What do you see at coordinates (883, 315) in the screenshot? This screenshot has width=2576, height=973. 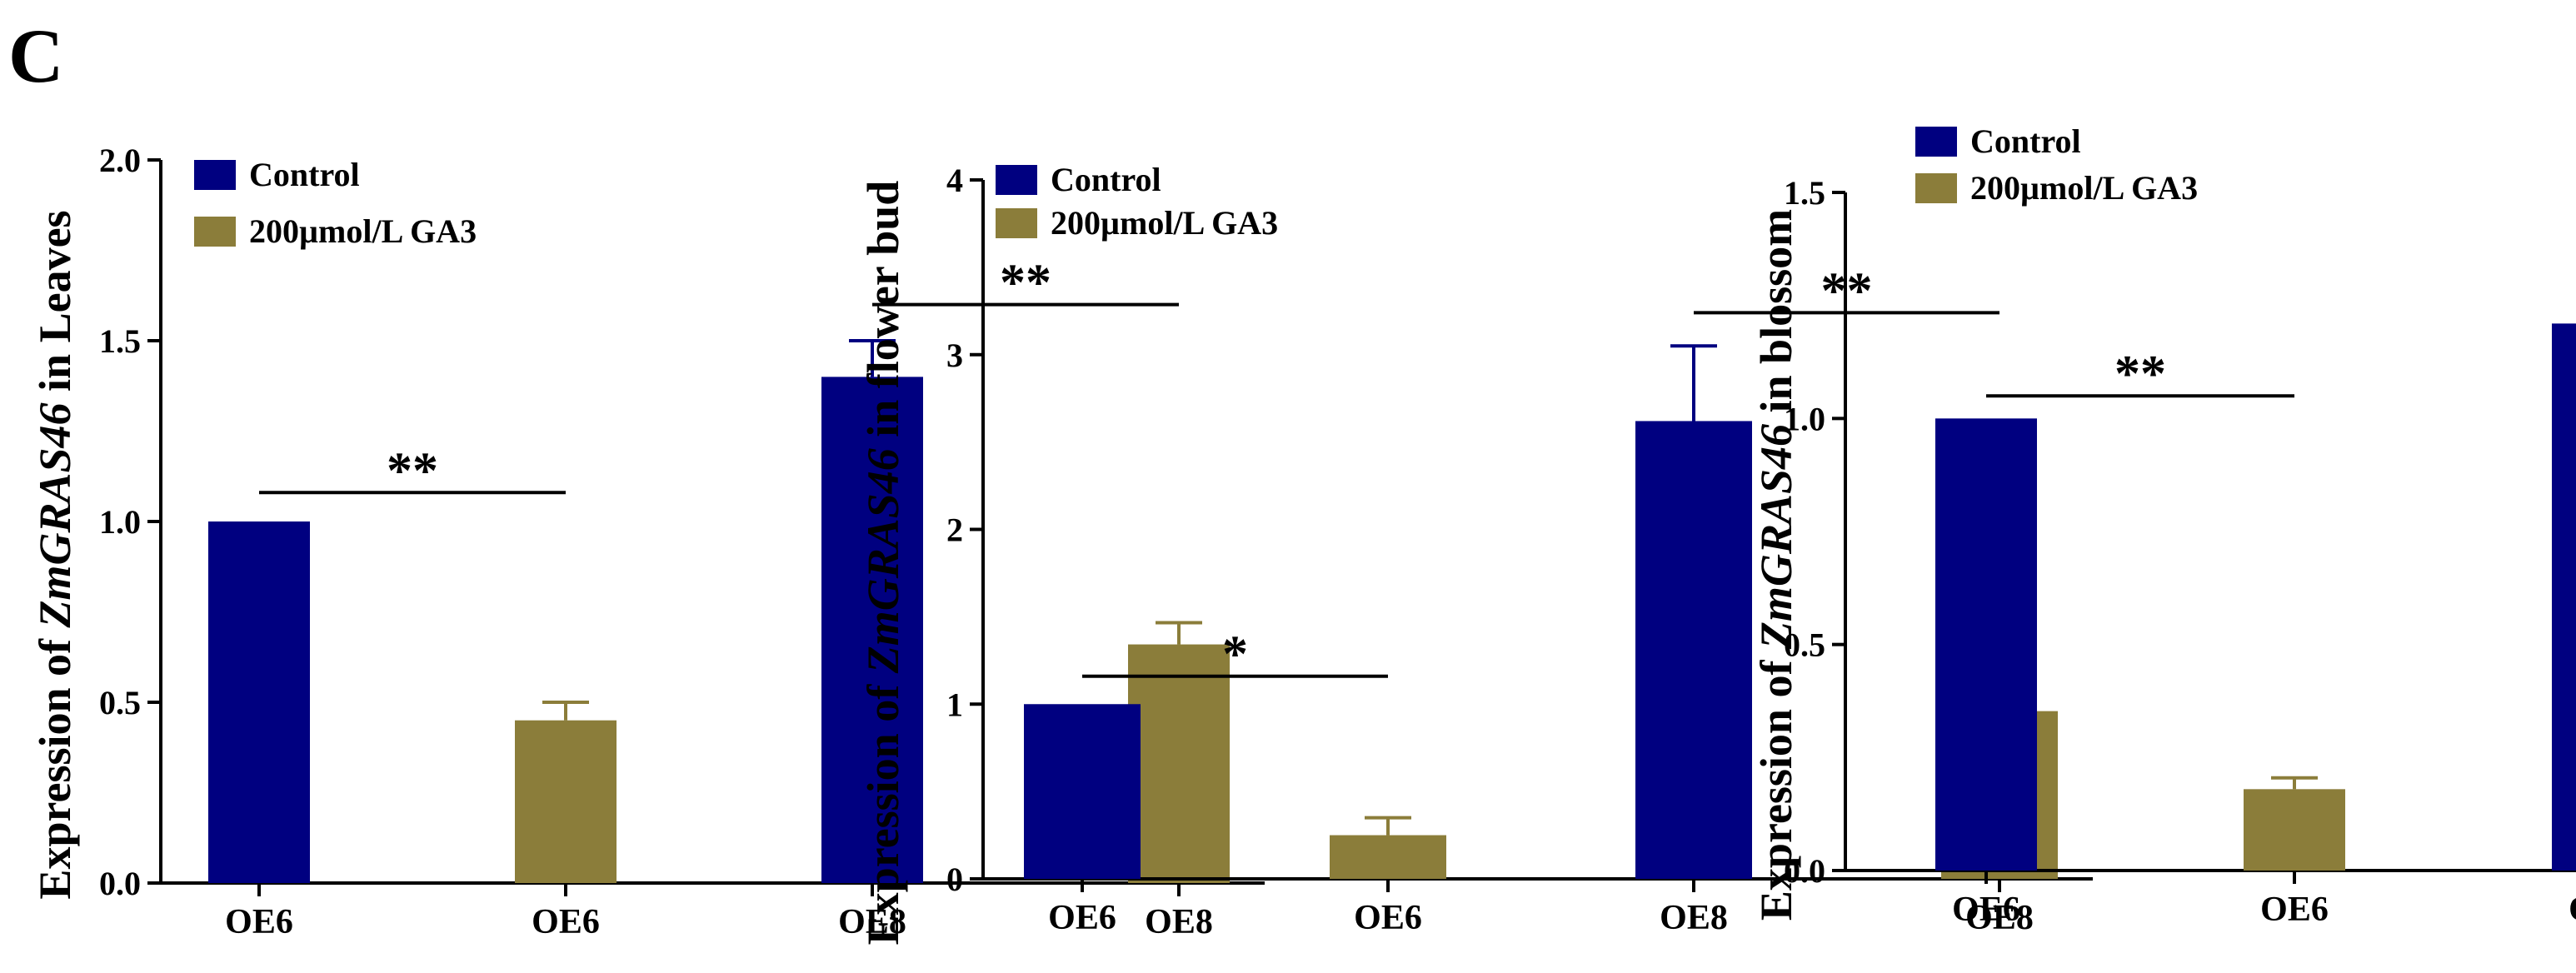 I see `y-axis-label-suffix: in flower bud` at bounding box center [883, 315].